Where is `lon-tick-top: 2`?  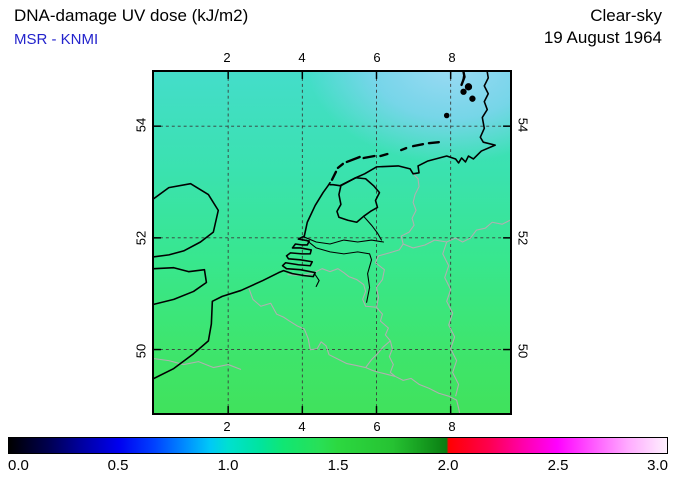
lon-tick-top: 2 is located at coordinates (227, 57).